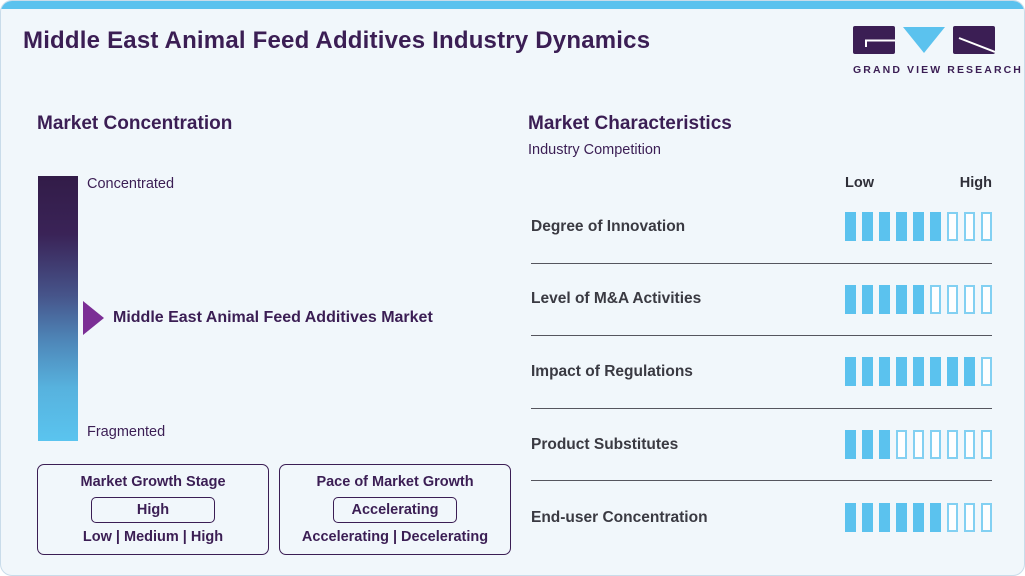  What do you see at coordinates (975, 183) in the screenshot?
I see `scale-high-label: High` at bounding box center [975, 183].